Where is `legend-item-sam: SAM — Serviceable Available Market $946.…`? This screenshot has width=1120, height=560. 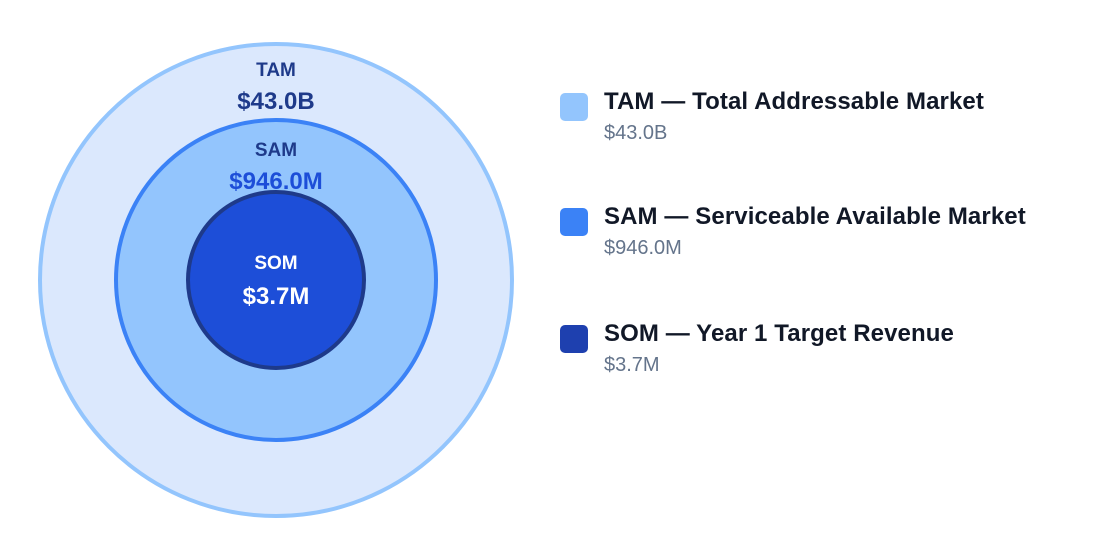
legend-item-sam: SAM — Serviceable Available Market $946.… is located at coordinates (830, 229).